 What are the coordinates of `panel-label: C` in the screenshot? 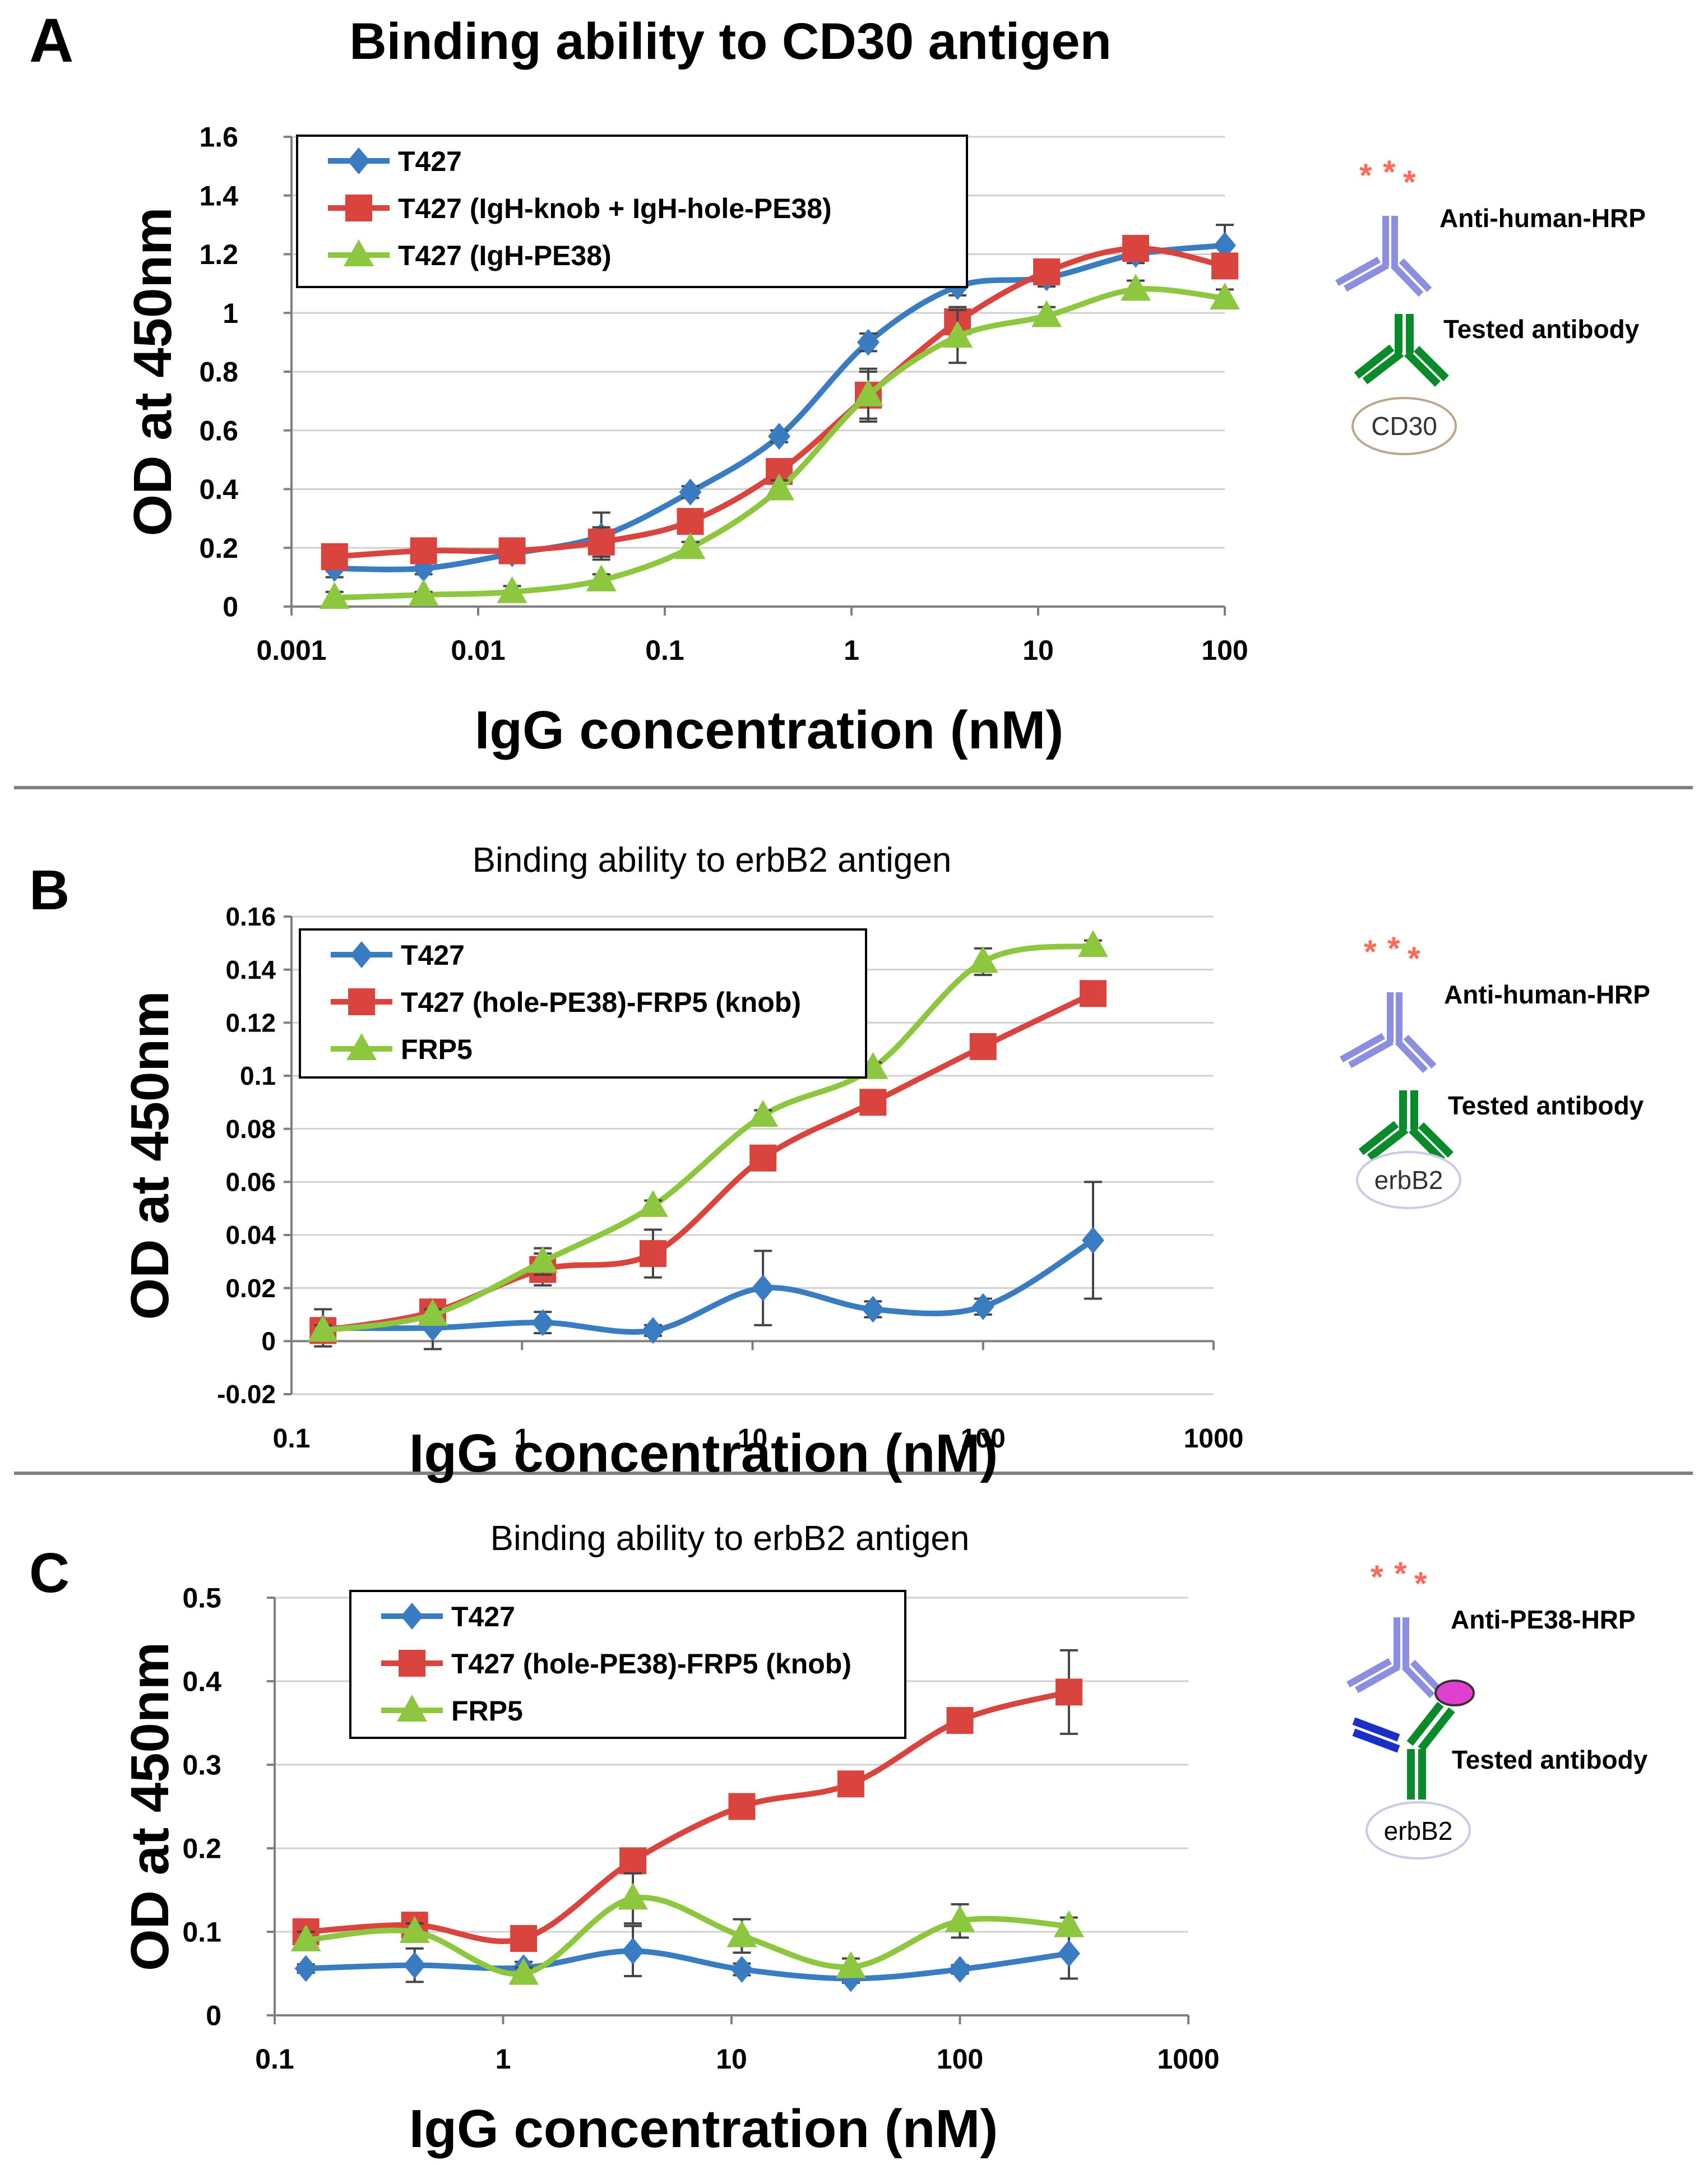 It's located at (49, 1573).